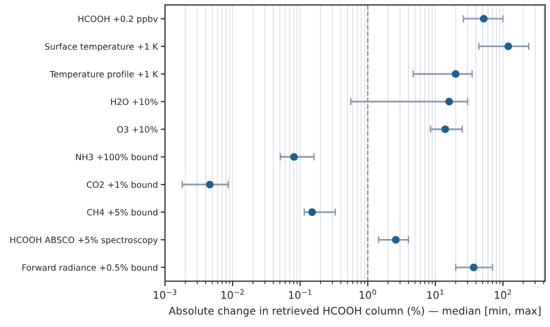  What do you see at coordinates (300, 294) in the screenshot?
I see `x-tick-label: 10$^{−1}$` at bounding box center [300, 294].